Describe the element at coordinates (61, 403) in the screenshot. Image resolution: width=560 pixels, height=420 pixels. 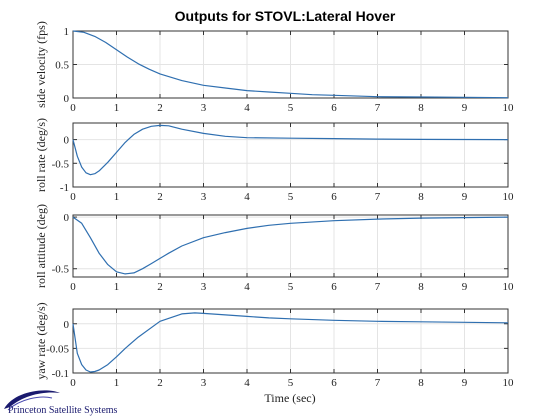
I see `logo: Princeton Satellite Systems` at that location.